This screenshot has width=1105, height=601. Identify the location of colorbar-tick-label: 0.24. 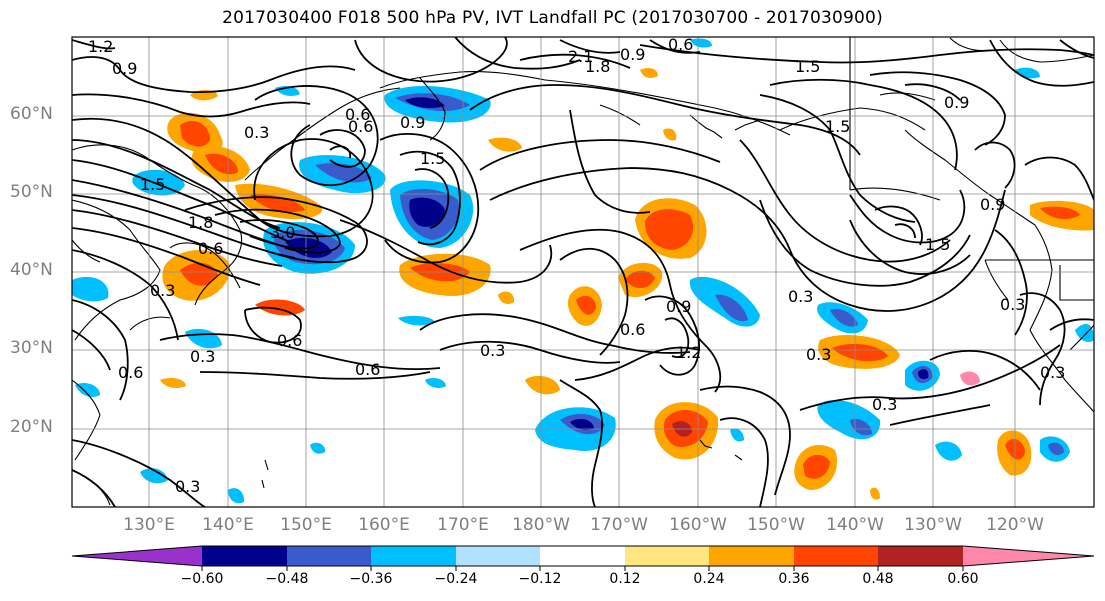
(709, 579).